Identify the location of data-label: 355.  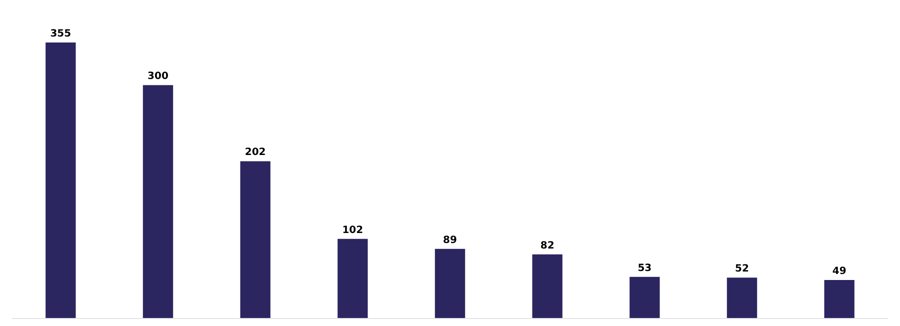
(61, 34).